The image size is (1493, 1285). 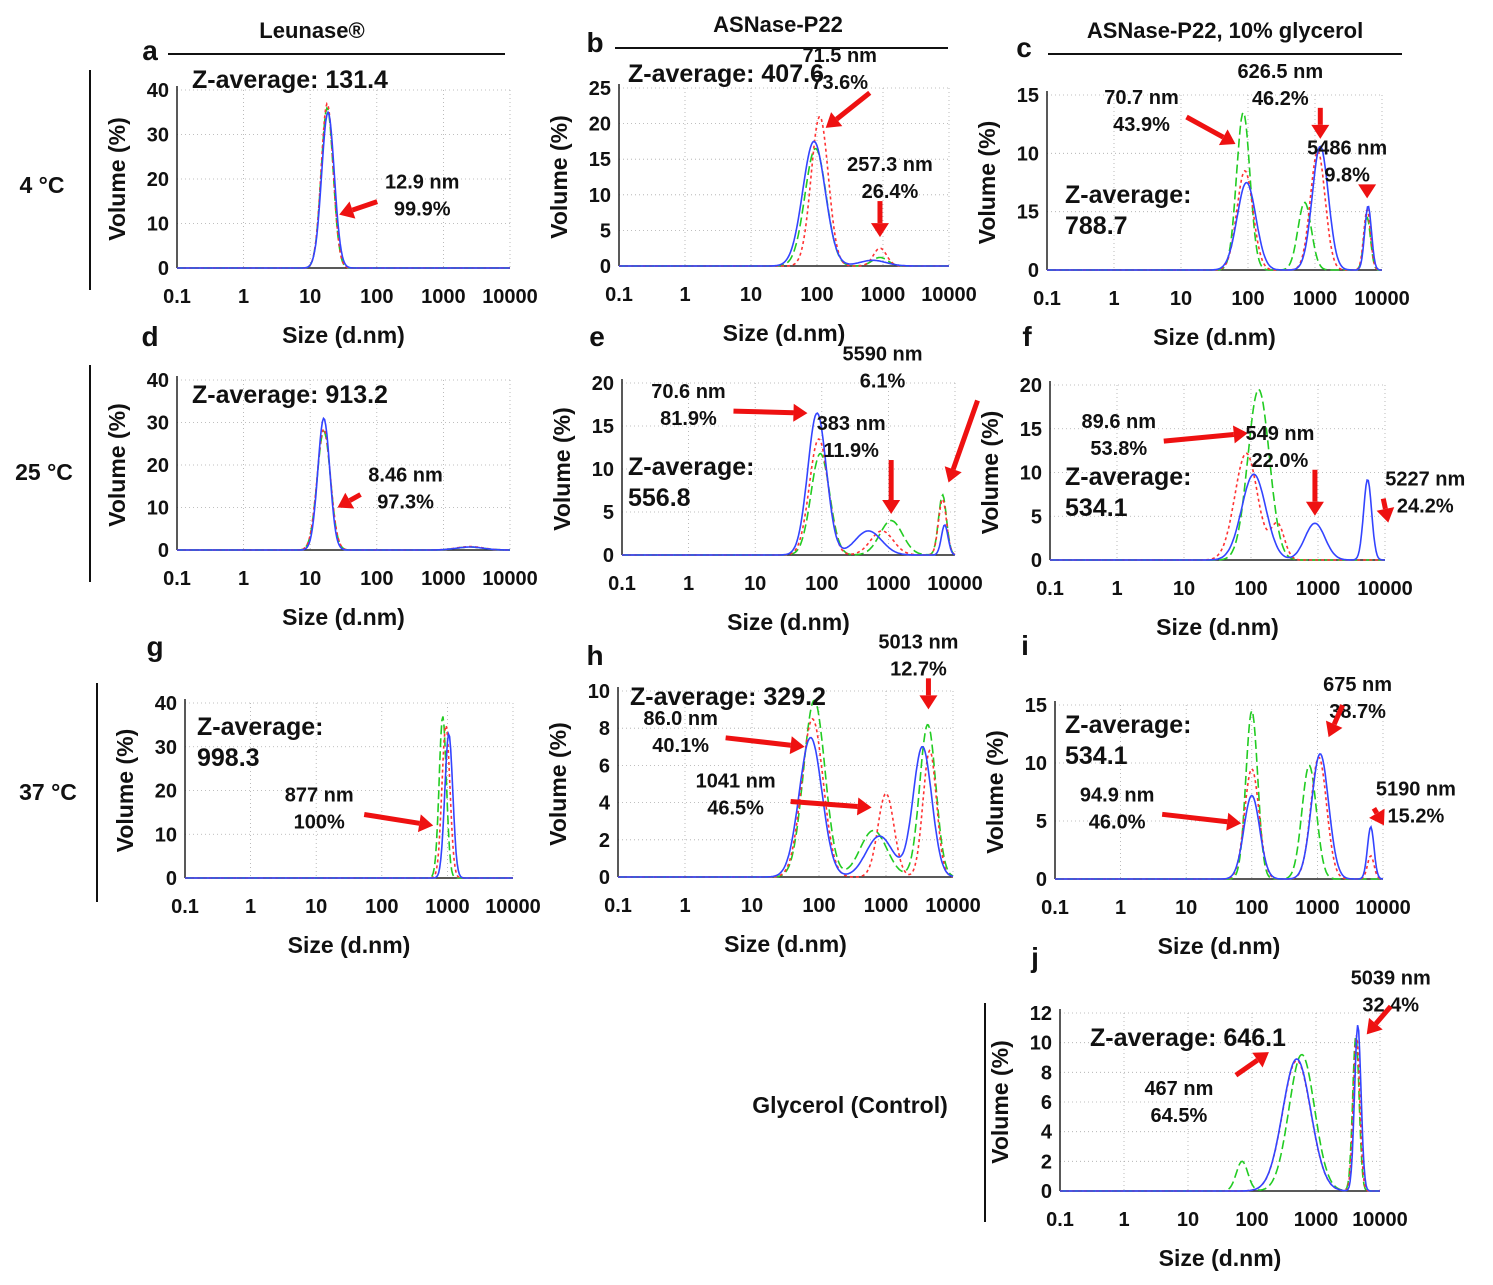 What do you see at coordinates (1416, 789) in the screenshot?
I see `peak-annotation: 5190 nm` at bounding box center [1416, 789].